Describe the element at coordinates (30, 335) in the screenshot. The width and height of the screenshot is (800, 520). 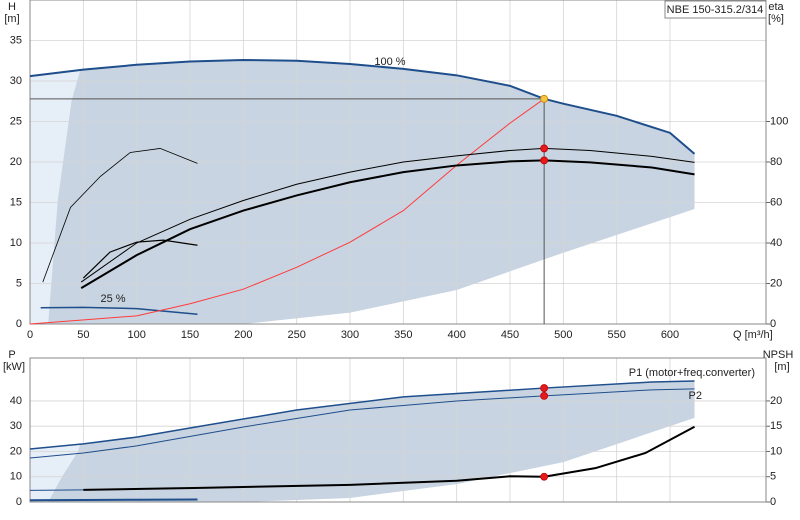
I see `x-tick-label: 0` at that location.